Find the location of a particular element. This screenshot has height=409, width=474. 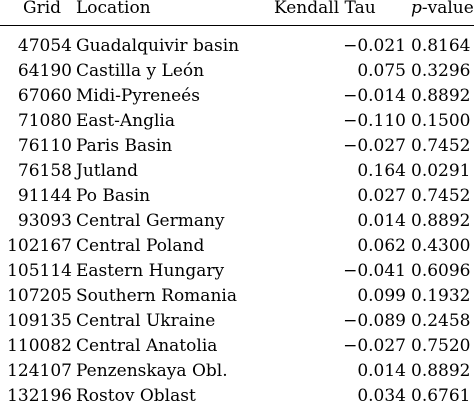

table-row: 132196 Rostov Oblast 0.034 0.6761 is located at coordinates (237, 396).